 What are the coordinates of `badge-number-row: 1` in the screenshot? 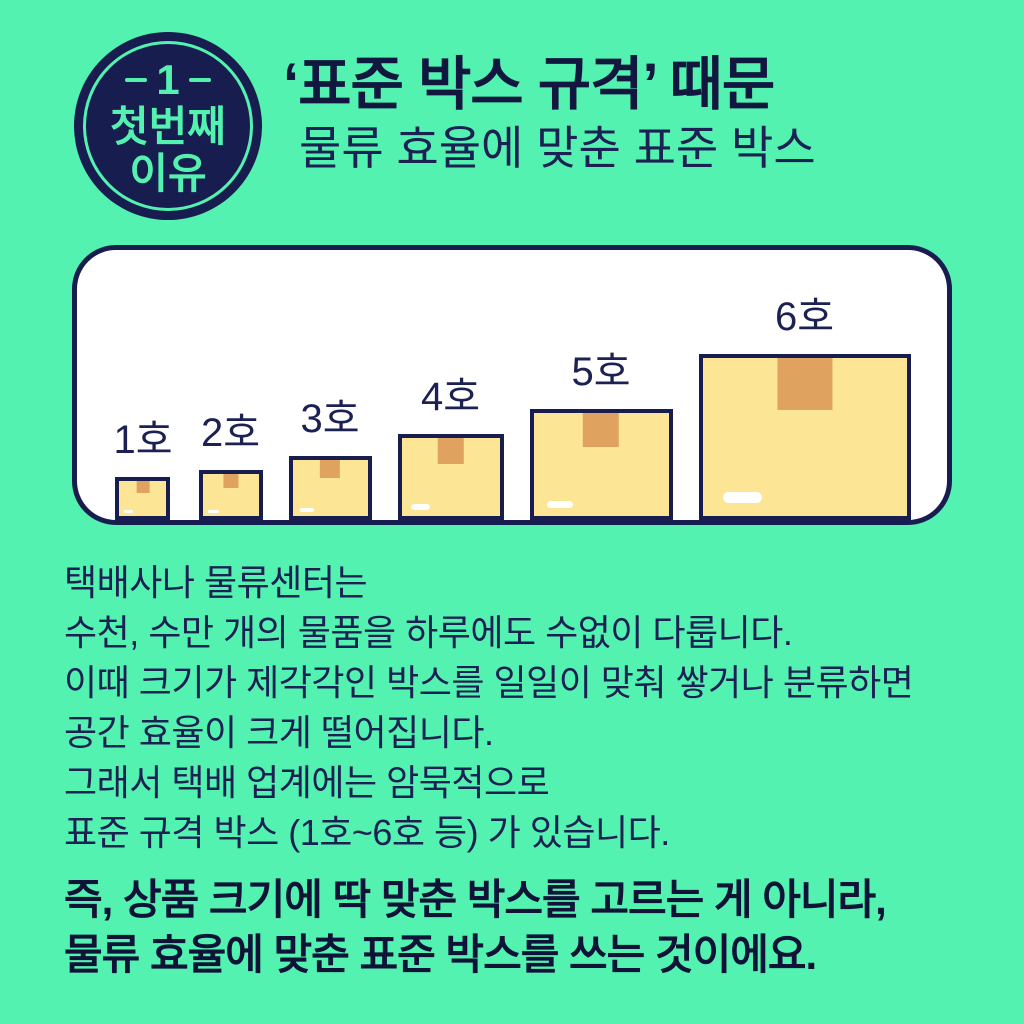 It's located at (168, 79).